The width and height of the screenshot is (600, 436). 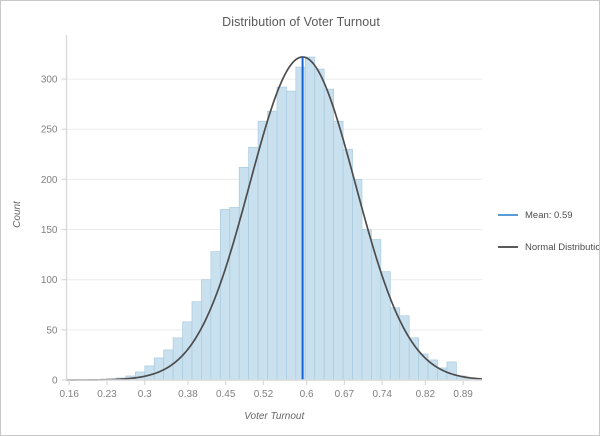 I want to click on y-axis-title: Count, so click(x=17, y=214).